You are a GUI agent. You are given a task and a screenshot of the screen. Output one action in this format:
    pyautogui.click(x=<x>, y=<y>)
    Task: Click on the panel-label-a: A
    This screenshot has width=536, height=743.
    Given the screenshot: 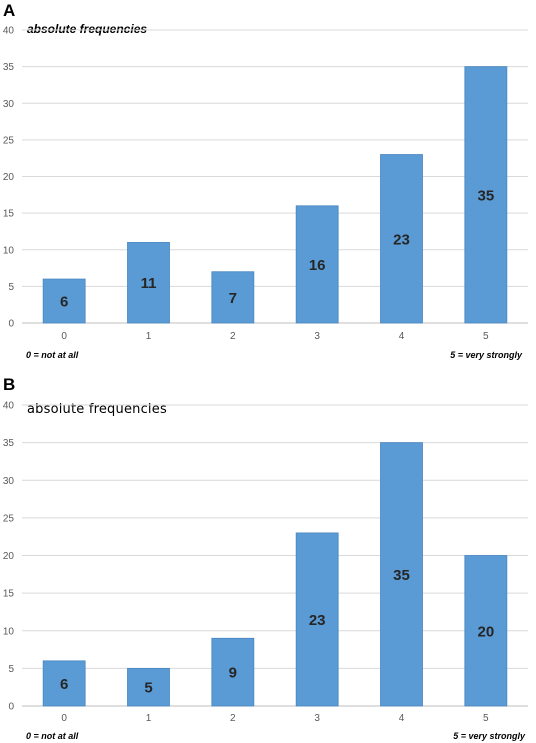 What is the action you would take?
    pyautogui.click(x=9, y=10)
    